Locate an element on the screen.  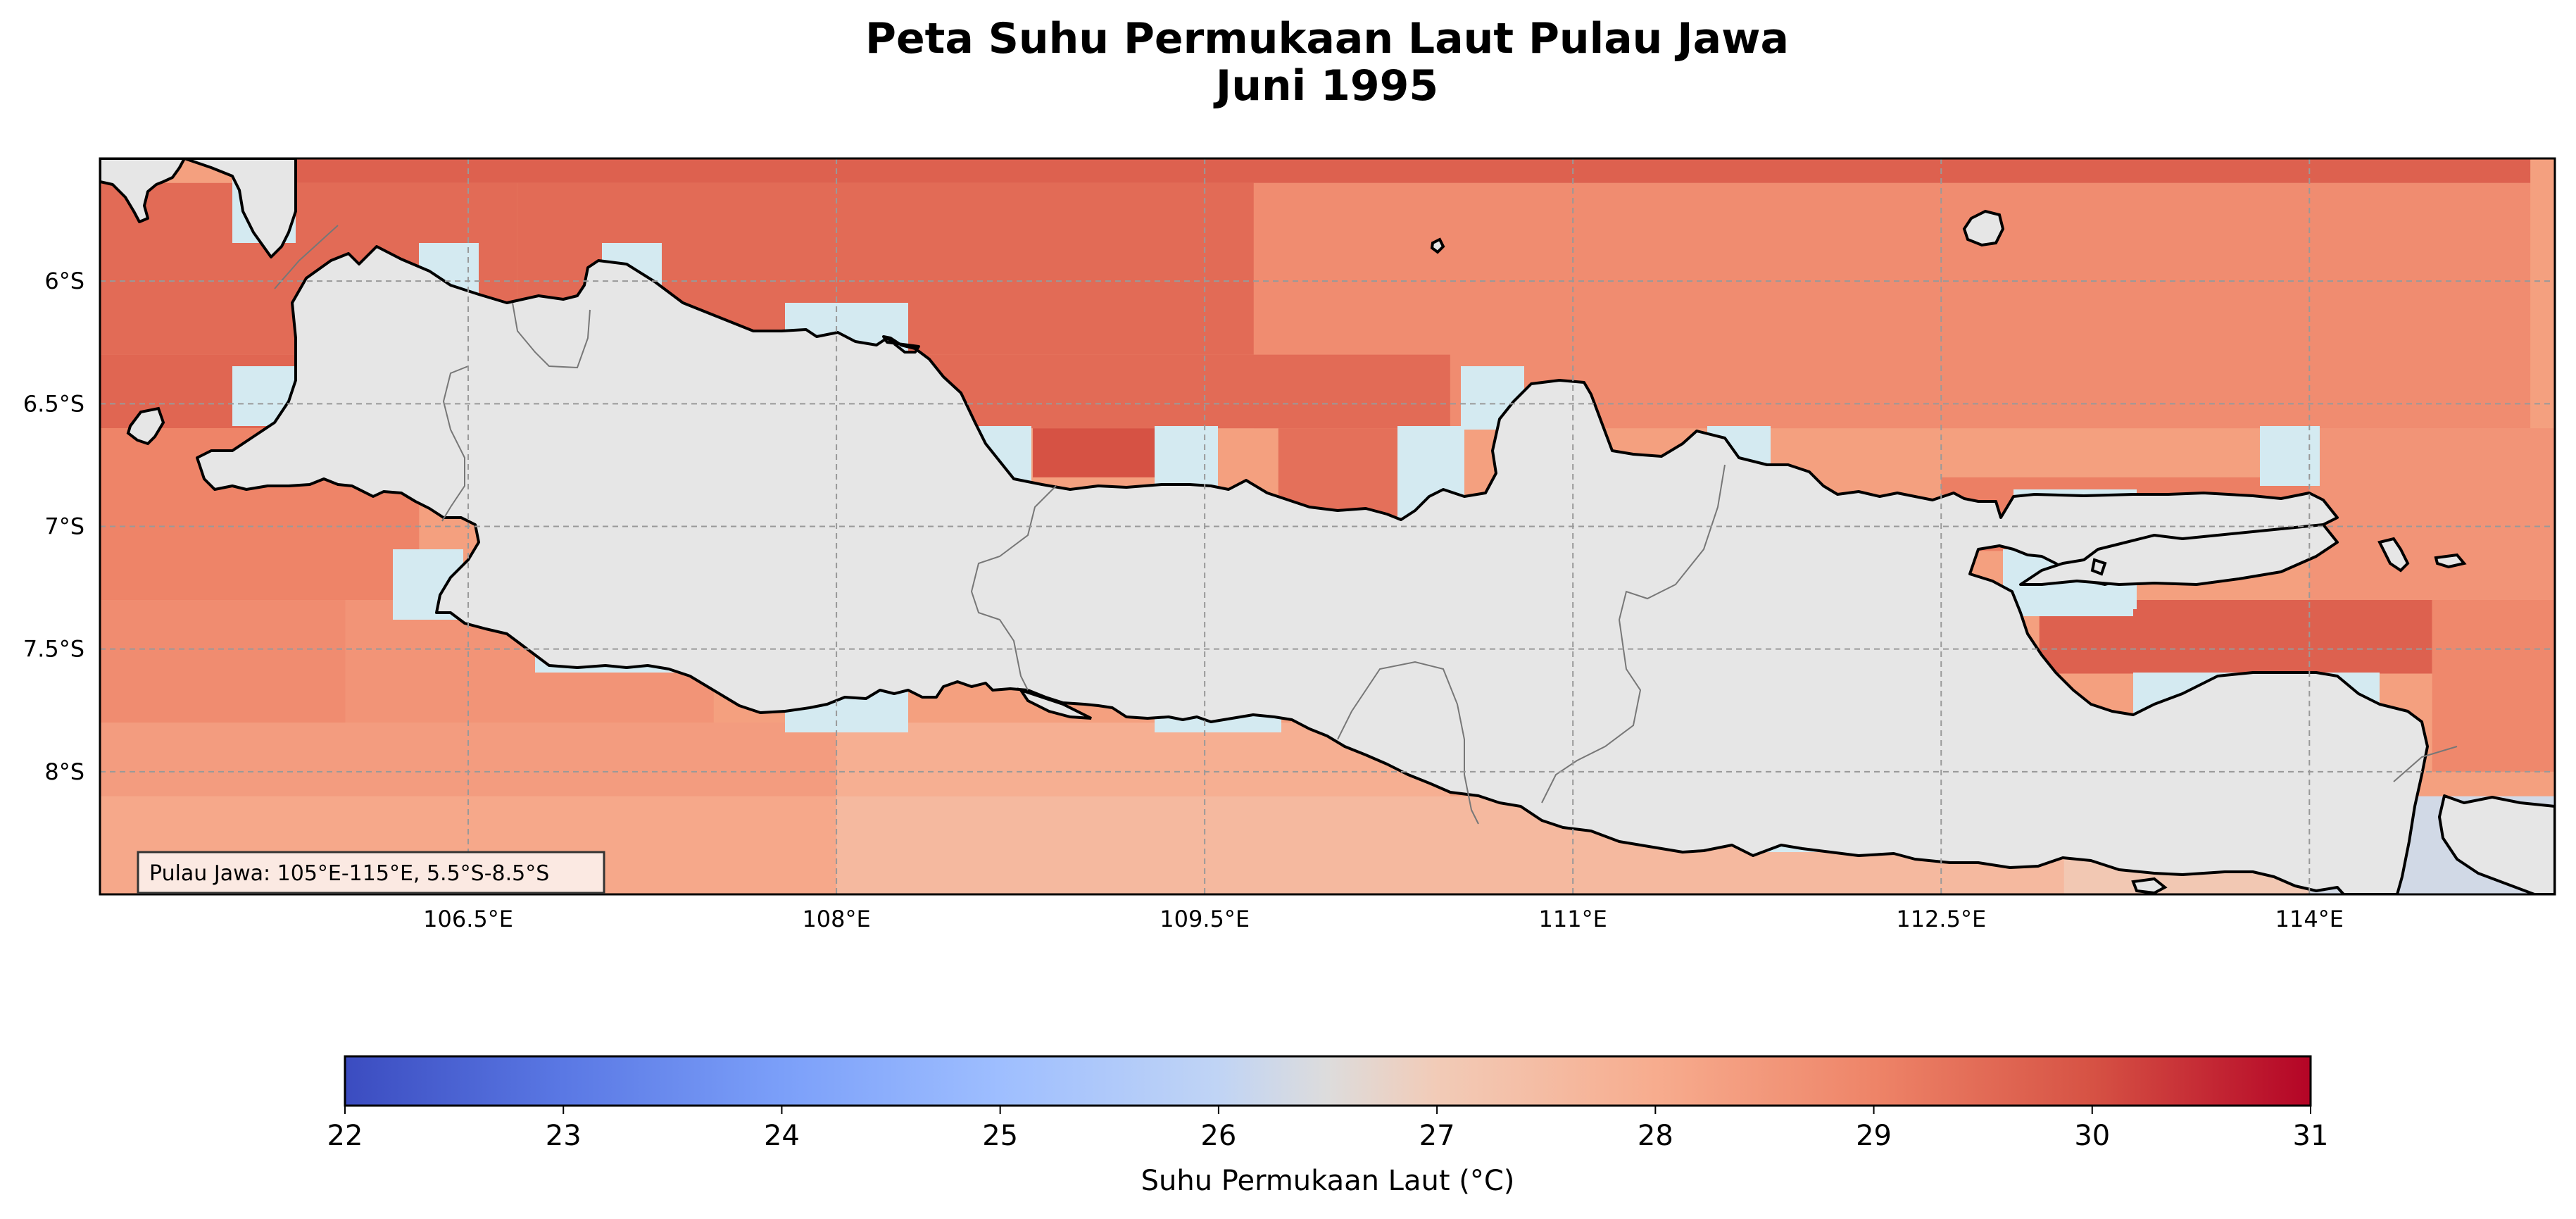
bali-island is located at coordinates (2496, 844).